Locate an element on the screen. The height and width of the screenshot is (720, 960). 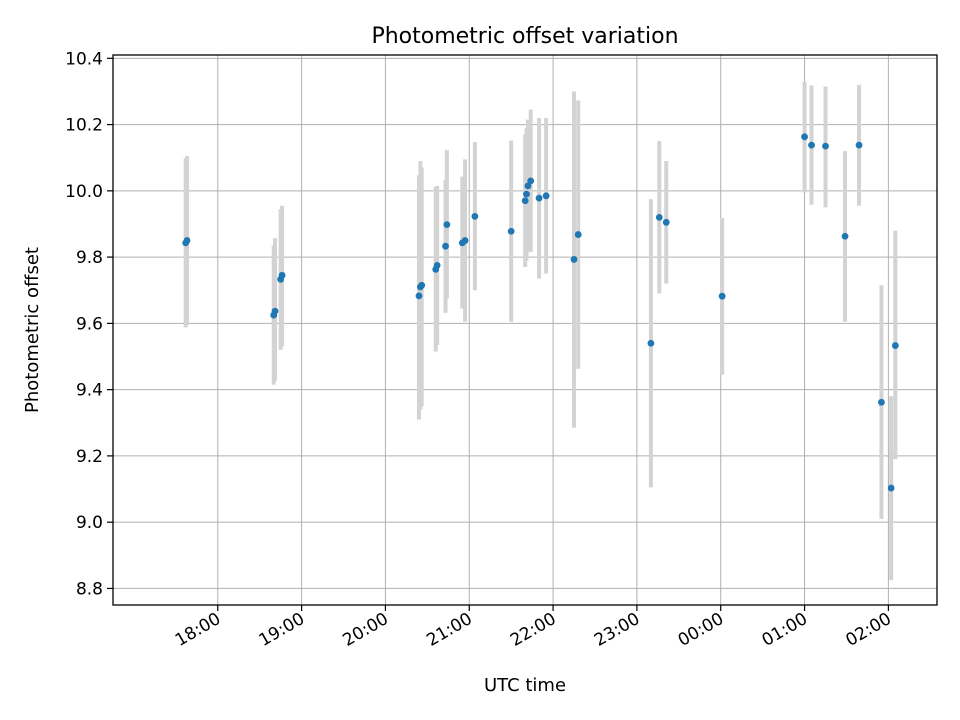
x-axis-label: UTC time is located at coordinates (525, 685).